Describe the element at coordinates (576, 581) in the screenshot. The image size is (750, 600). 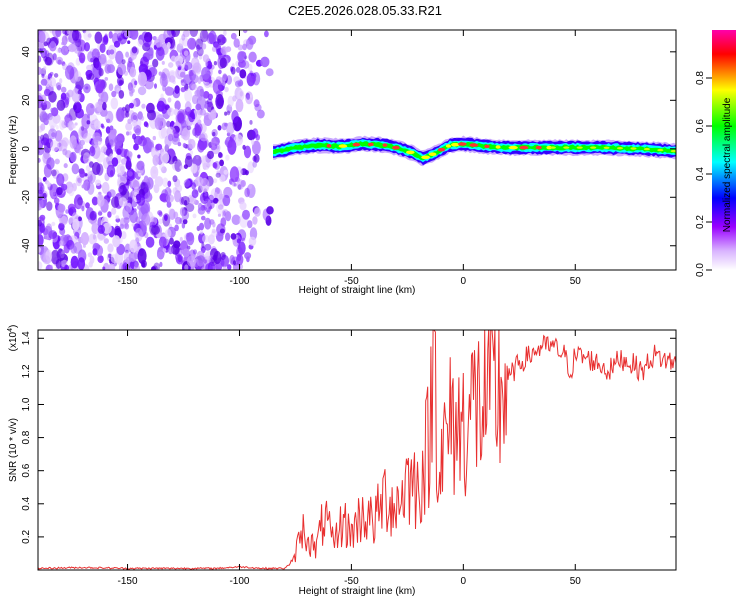
I see `x-tick-label: 50` at that location.